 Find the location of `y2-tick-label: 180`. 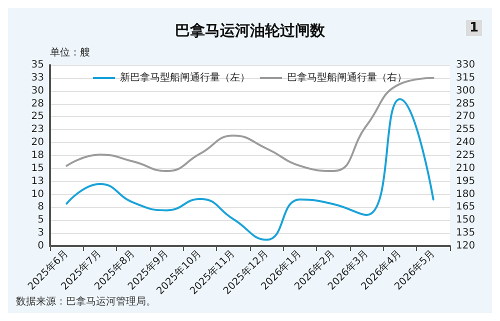

y2-tick-label: 180 is located at coordinates (466, 194).